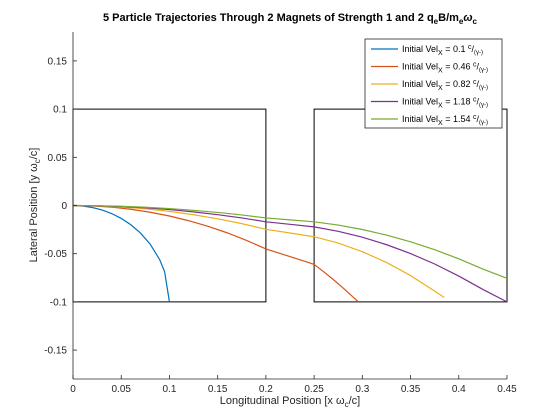 The height and width of the screenshot is (420, 560). What do you see at coordinates (458, 84) in the screenshot?
I see `legend-label-part: = 0.82` at bounding box center [458, 84].